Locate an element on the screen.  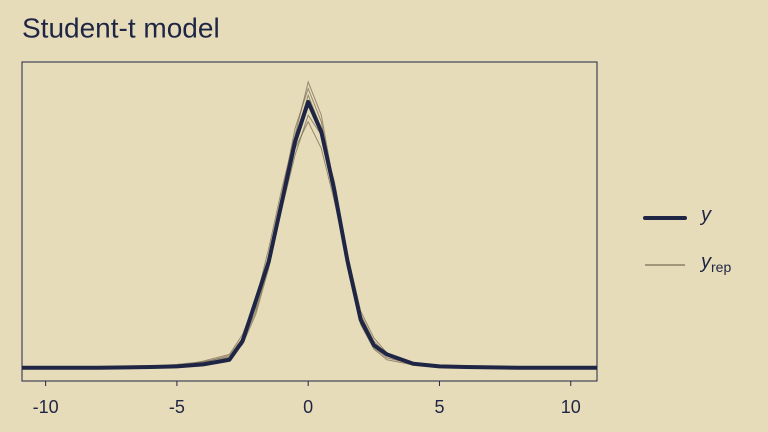
x-tick-label: 0 is located at coordinates (308, 407).